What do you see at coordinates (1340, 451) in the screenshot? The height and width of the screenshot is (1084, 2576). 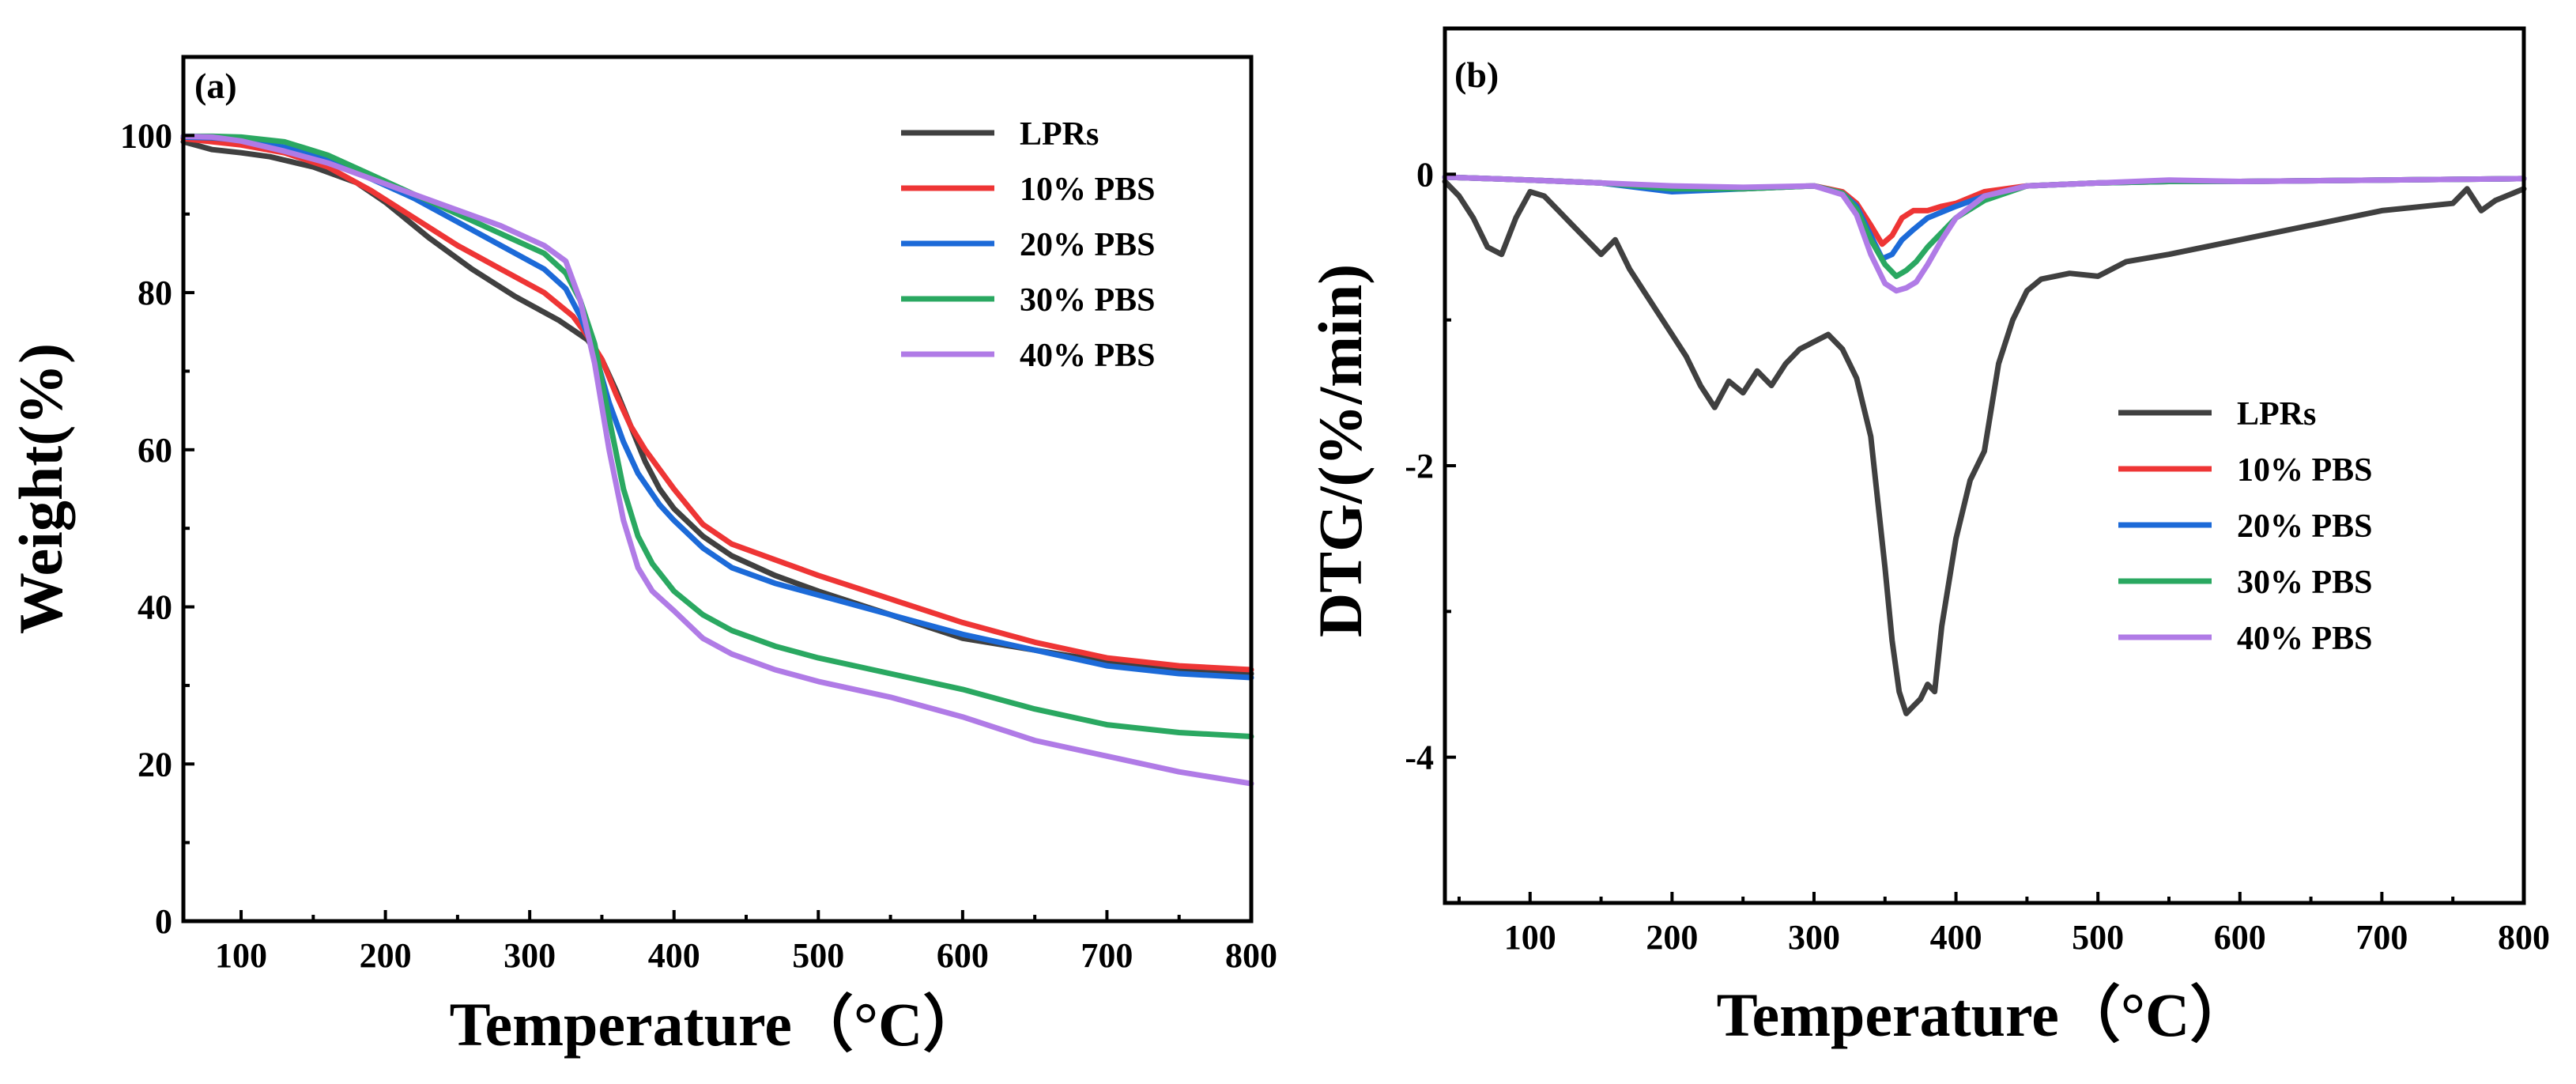 I see `panel-b-ylabel: DTG/(%/min)` at bounding box center [1340, 451].